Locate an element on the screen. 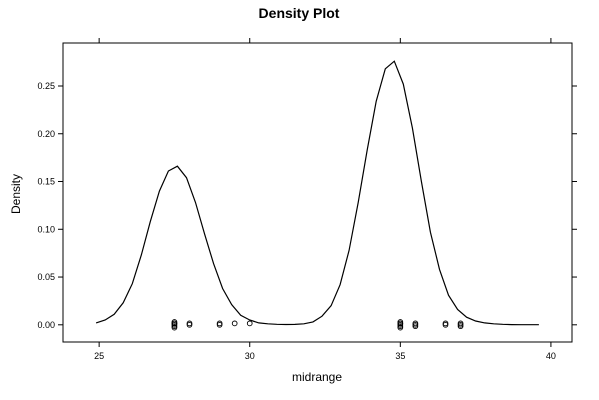 The image size is (599, 400). x-tick-label: 35 is located at coordinates (400, 356).